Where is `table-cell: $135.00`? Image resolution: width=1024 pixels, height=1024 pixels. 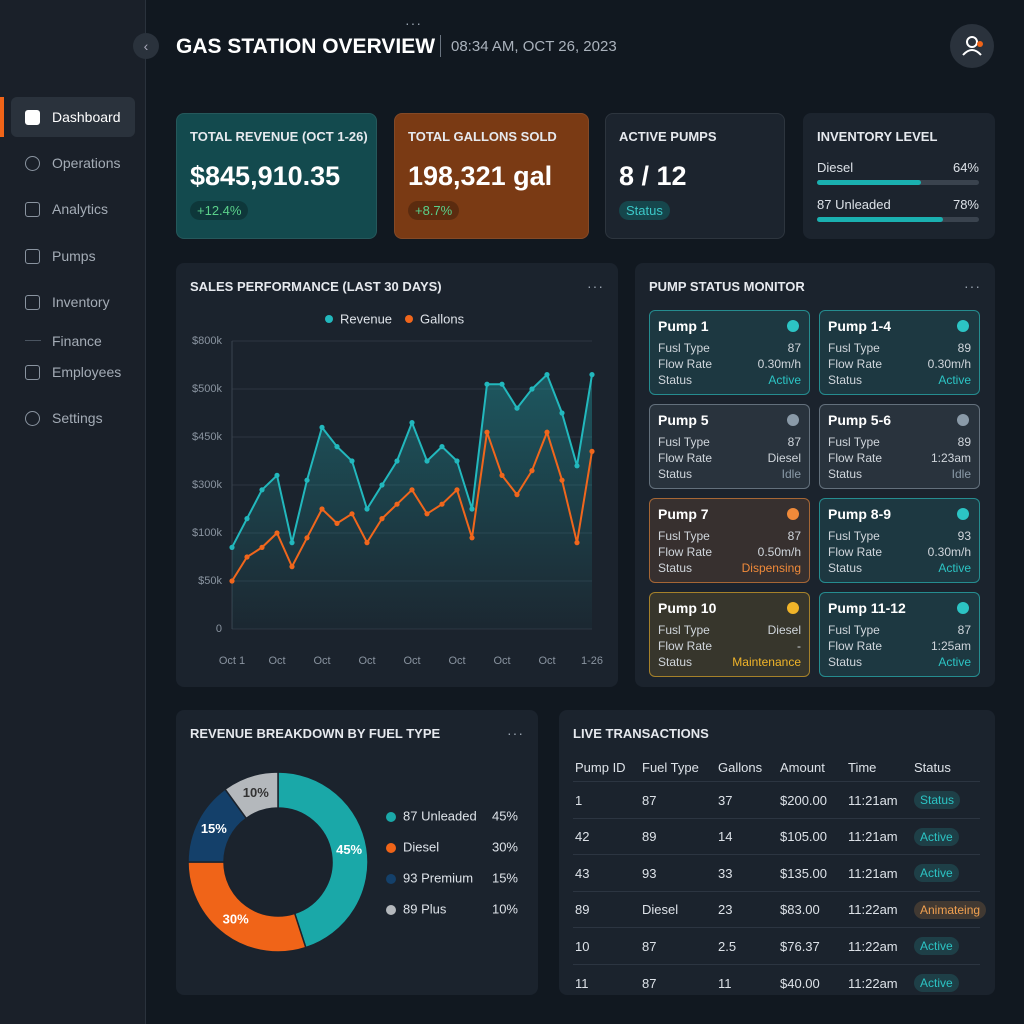
table-cell: $135.00 is located at coordinates (803, 873).